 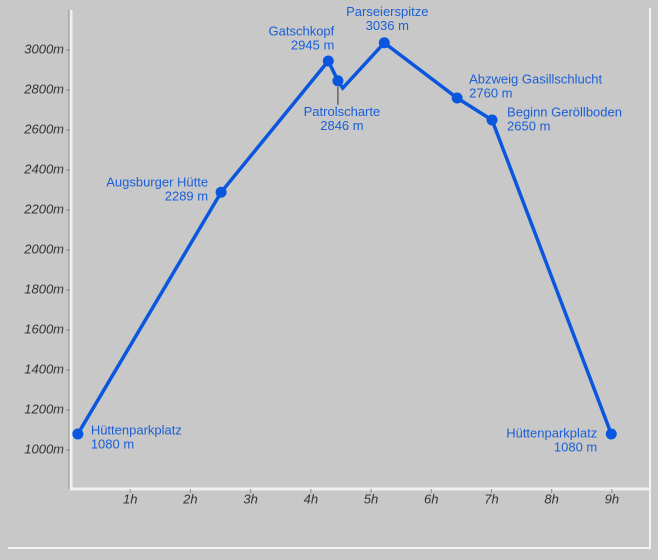 What do you see at coordinates (43, 208) in the screenshot?
I see `y-tick-label: 2200m` at bounding box center [43, 208].